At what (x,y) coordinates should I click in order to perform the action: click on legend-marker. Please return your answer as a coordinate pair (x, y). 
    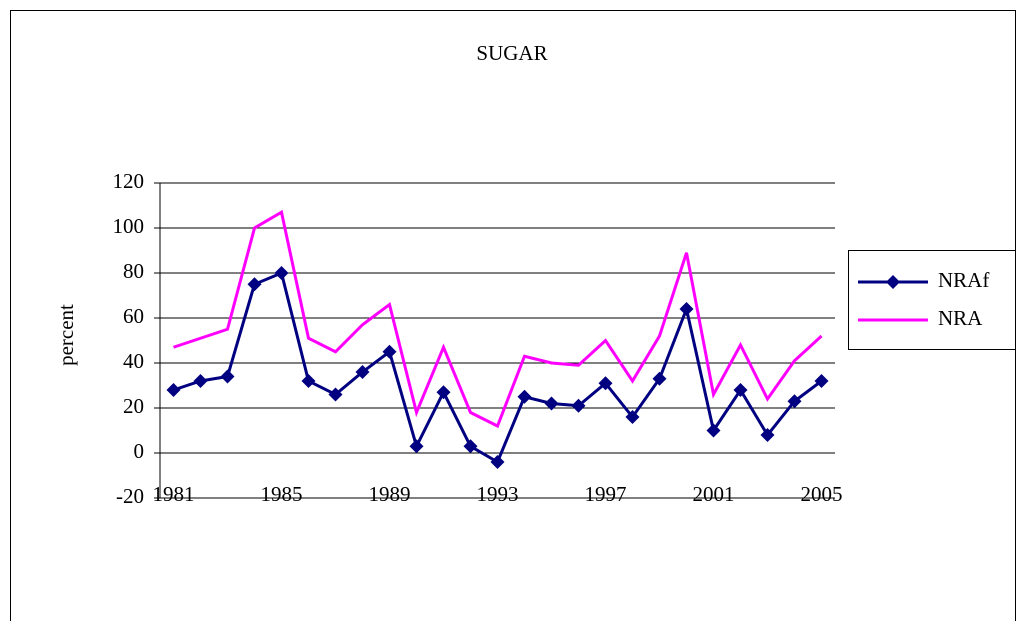
    Looking at the image, I should click on (893, 282).